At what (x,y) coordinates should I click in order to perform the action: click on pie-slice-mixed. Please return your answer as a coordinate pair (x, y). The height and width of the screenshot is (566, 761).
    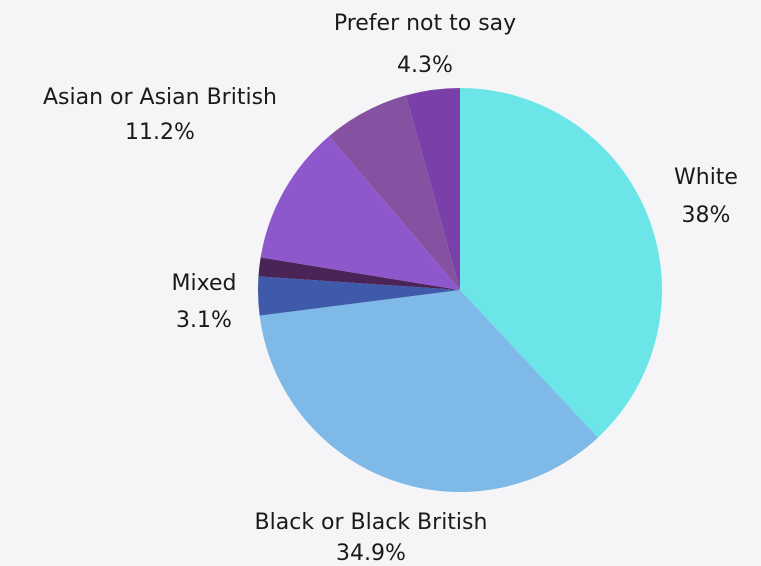
    Looking at the image, I should click on (359, 273).